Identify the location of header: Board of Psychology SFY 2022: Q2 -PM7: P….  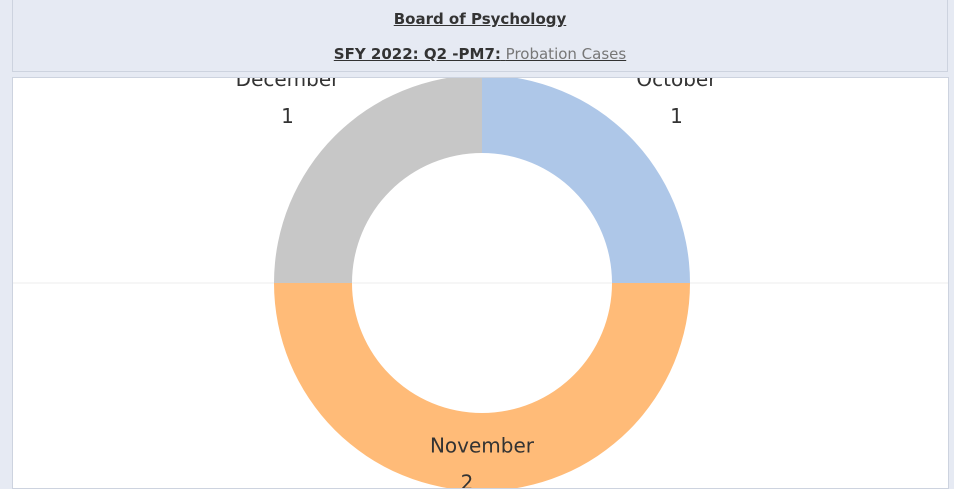
(480, 36).